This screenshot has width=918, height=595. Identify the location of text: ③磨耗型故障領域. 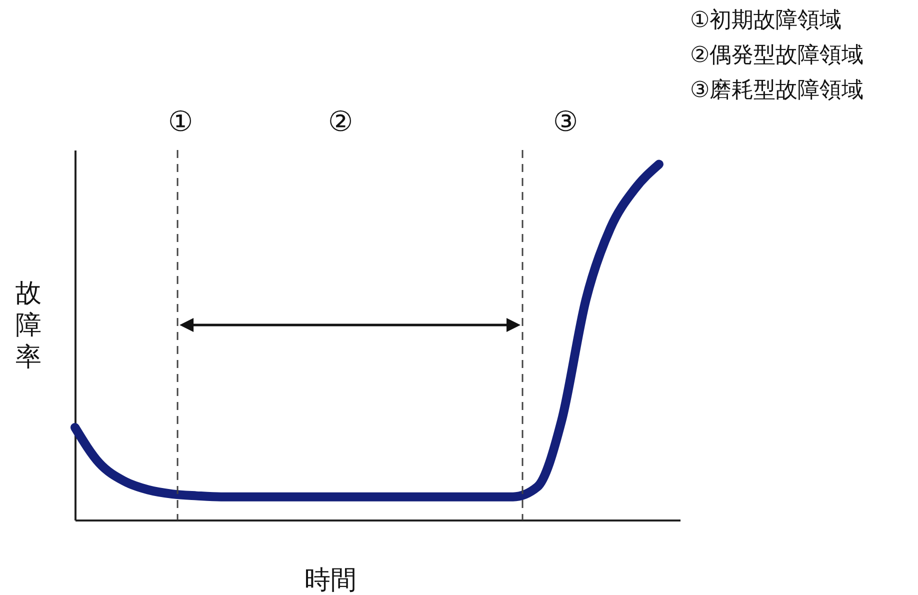
(777, 91).